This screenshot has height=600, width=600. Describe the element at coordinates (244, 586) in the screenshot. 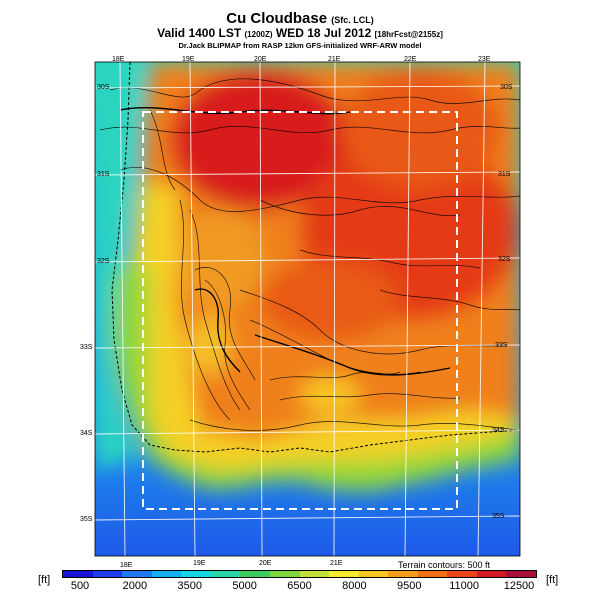

I see `colorbar-tick-label: 5000` at that location.